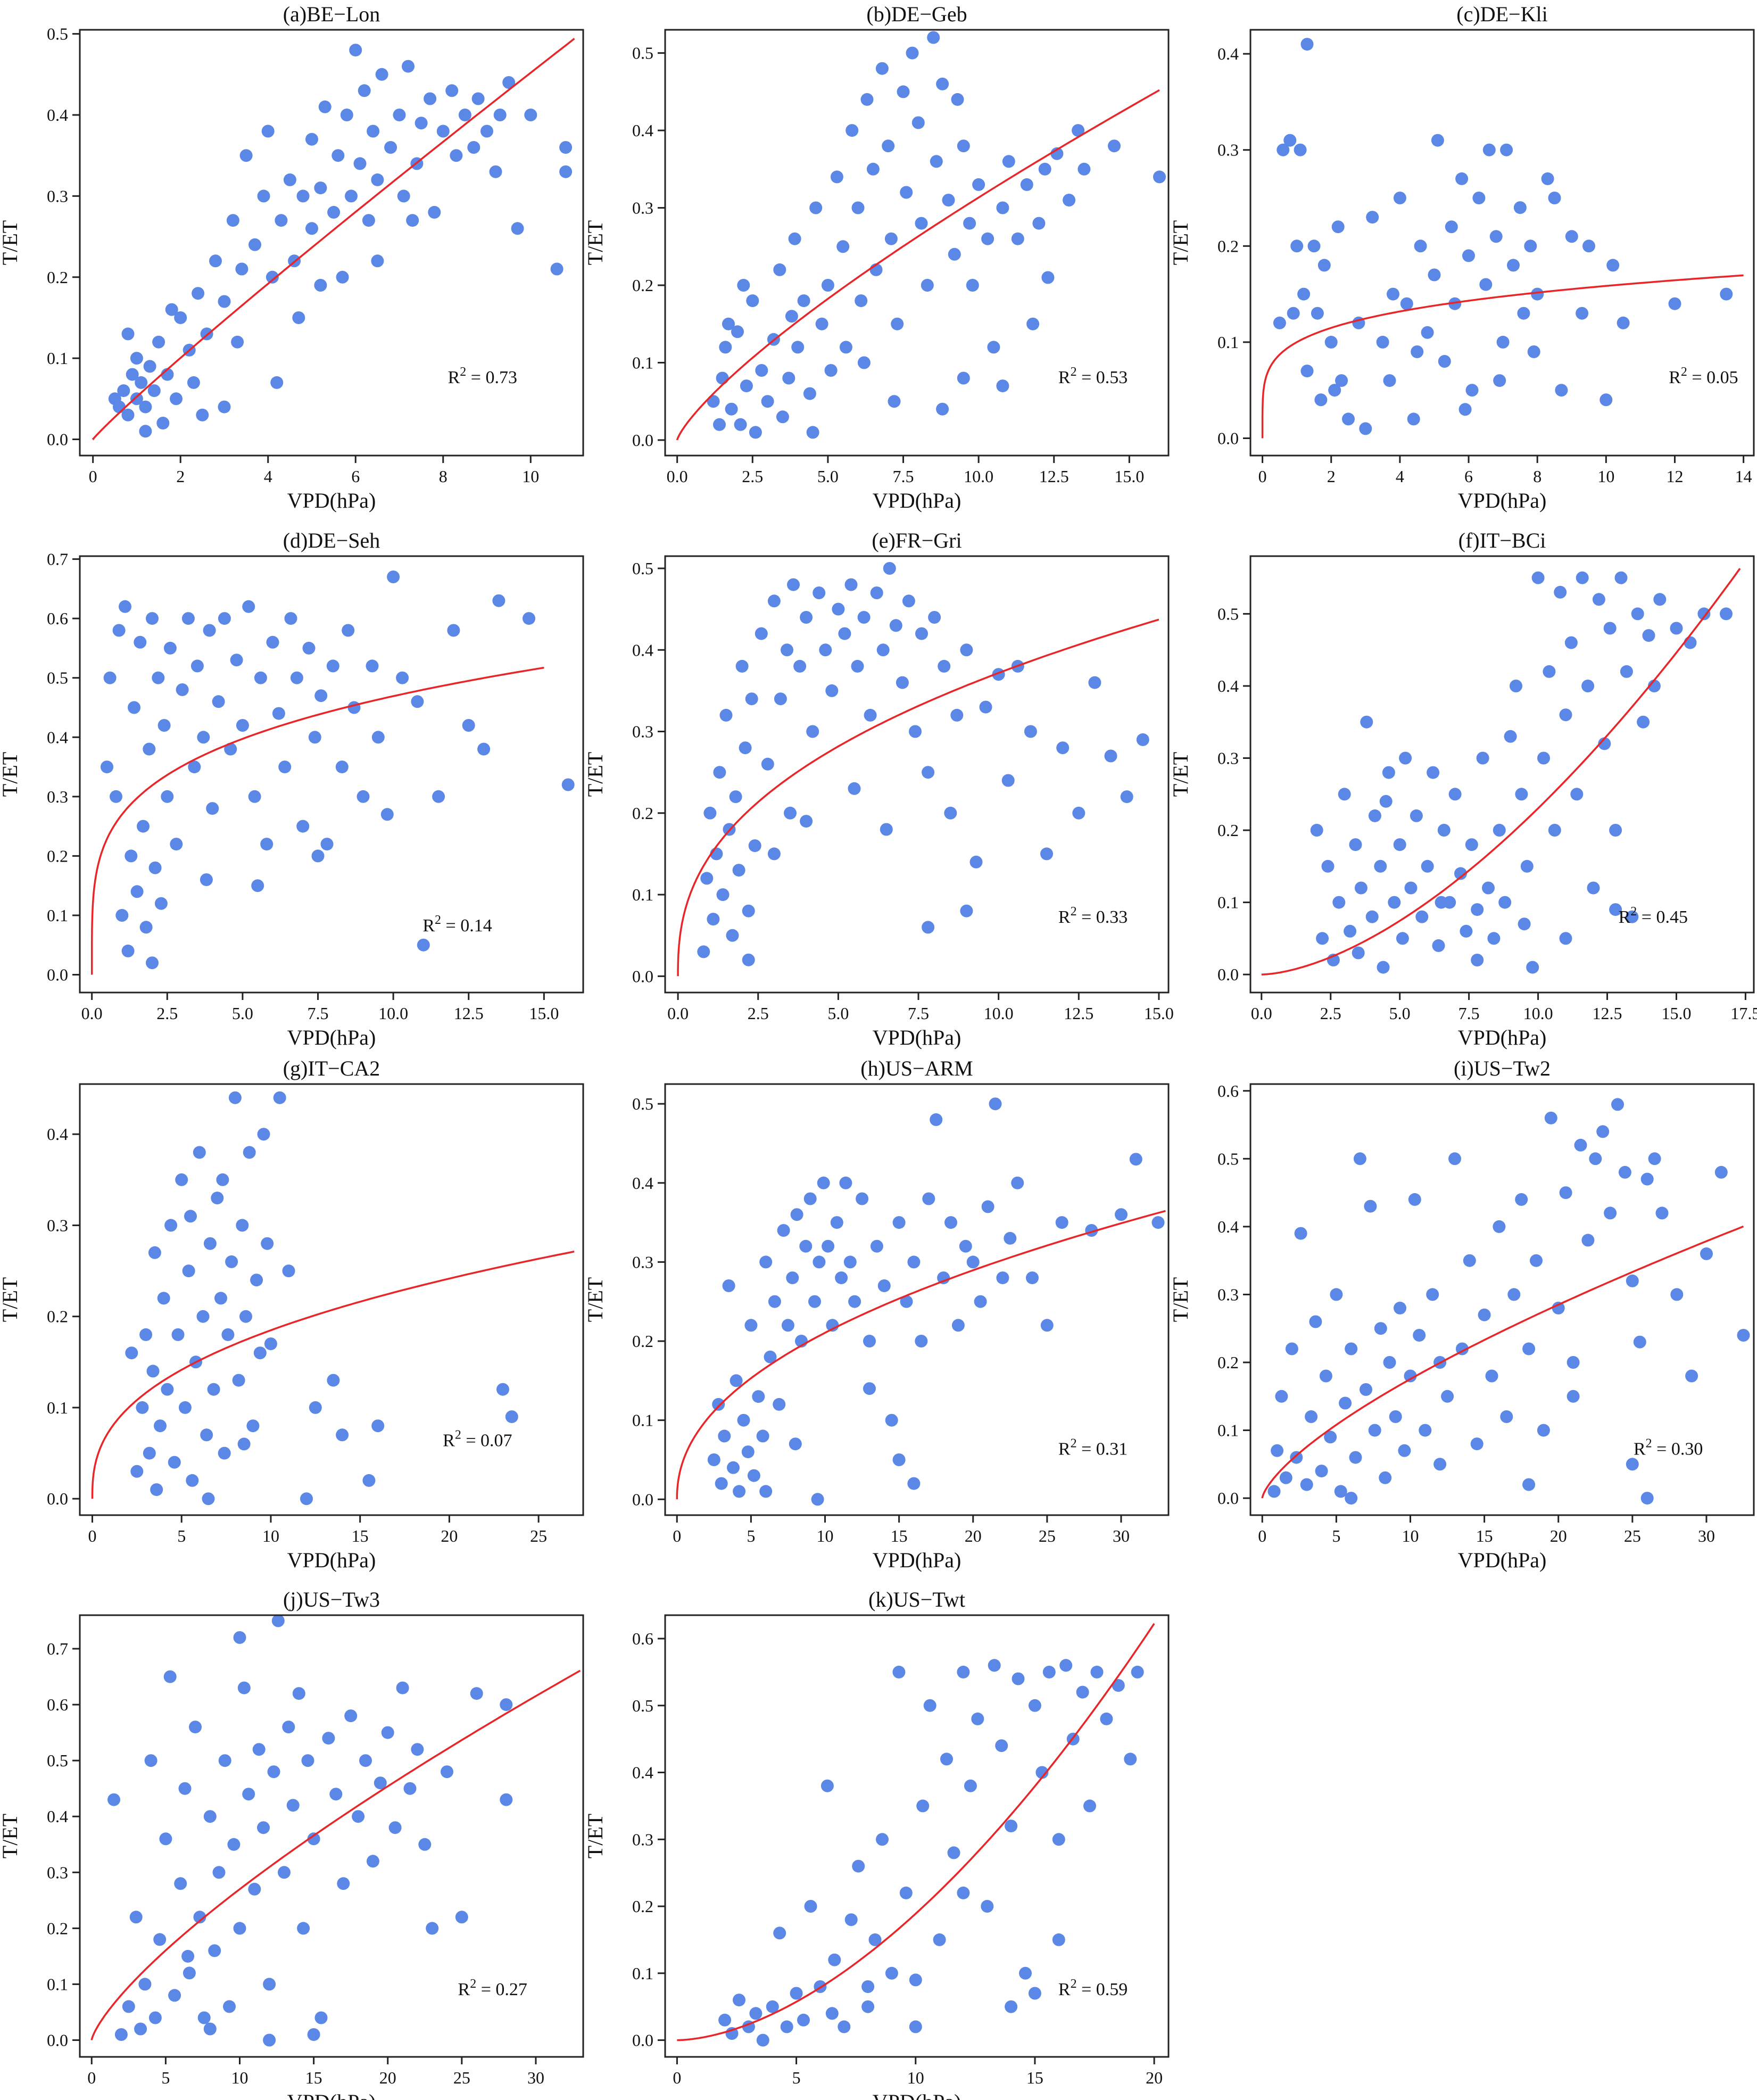 This screenshot has width=1757, height=2100. What do you see at coordinates (916, 1068) in the screenshot?
I see `chart-title: (h)US−ARM` at bounding box center [916, 1068].